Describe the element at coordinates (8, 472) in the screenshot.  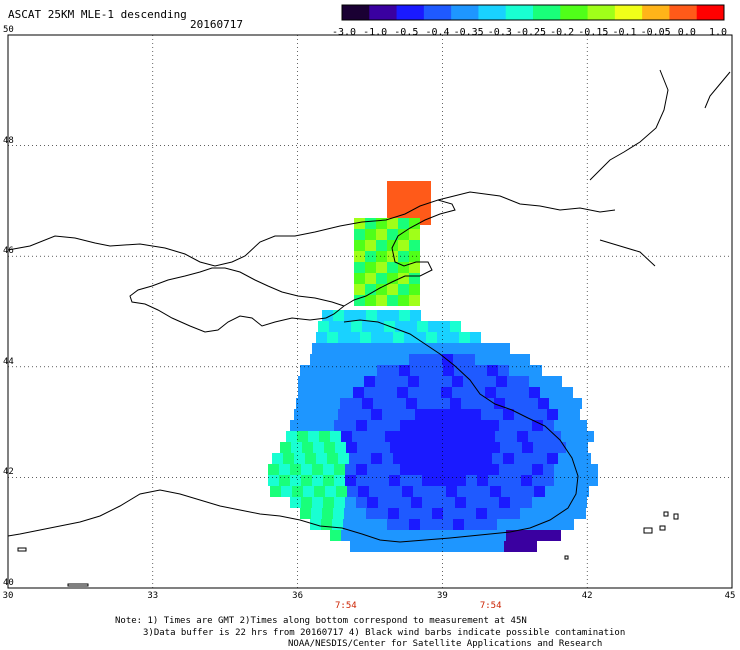
I see `latitude-label: 42` at that location.